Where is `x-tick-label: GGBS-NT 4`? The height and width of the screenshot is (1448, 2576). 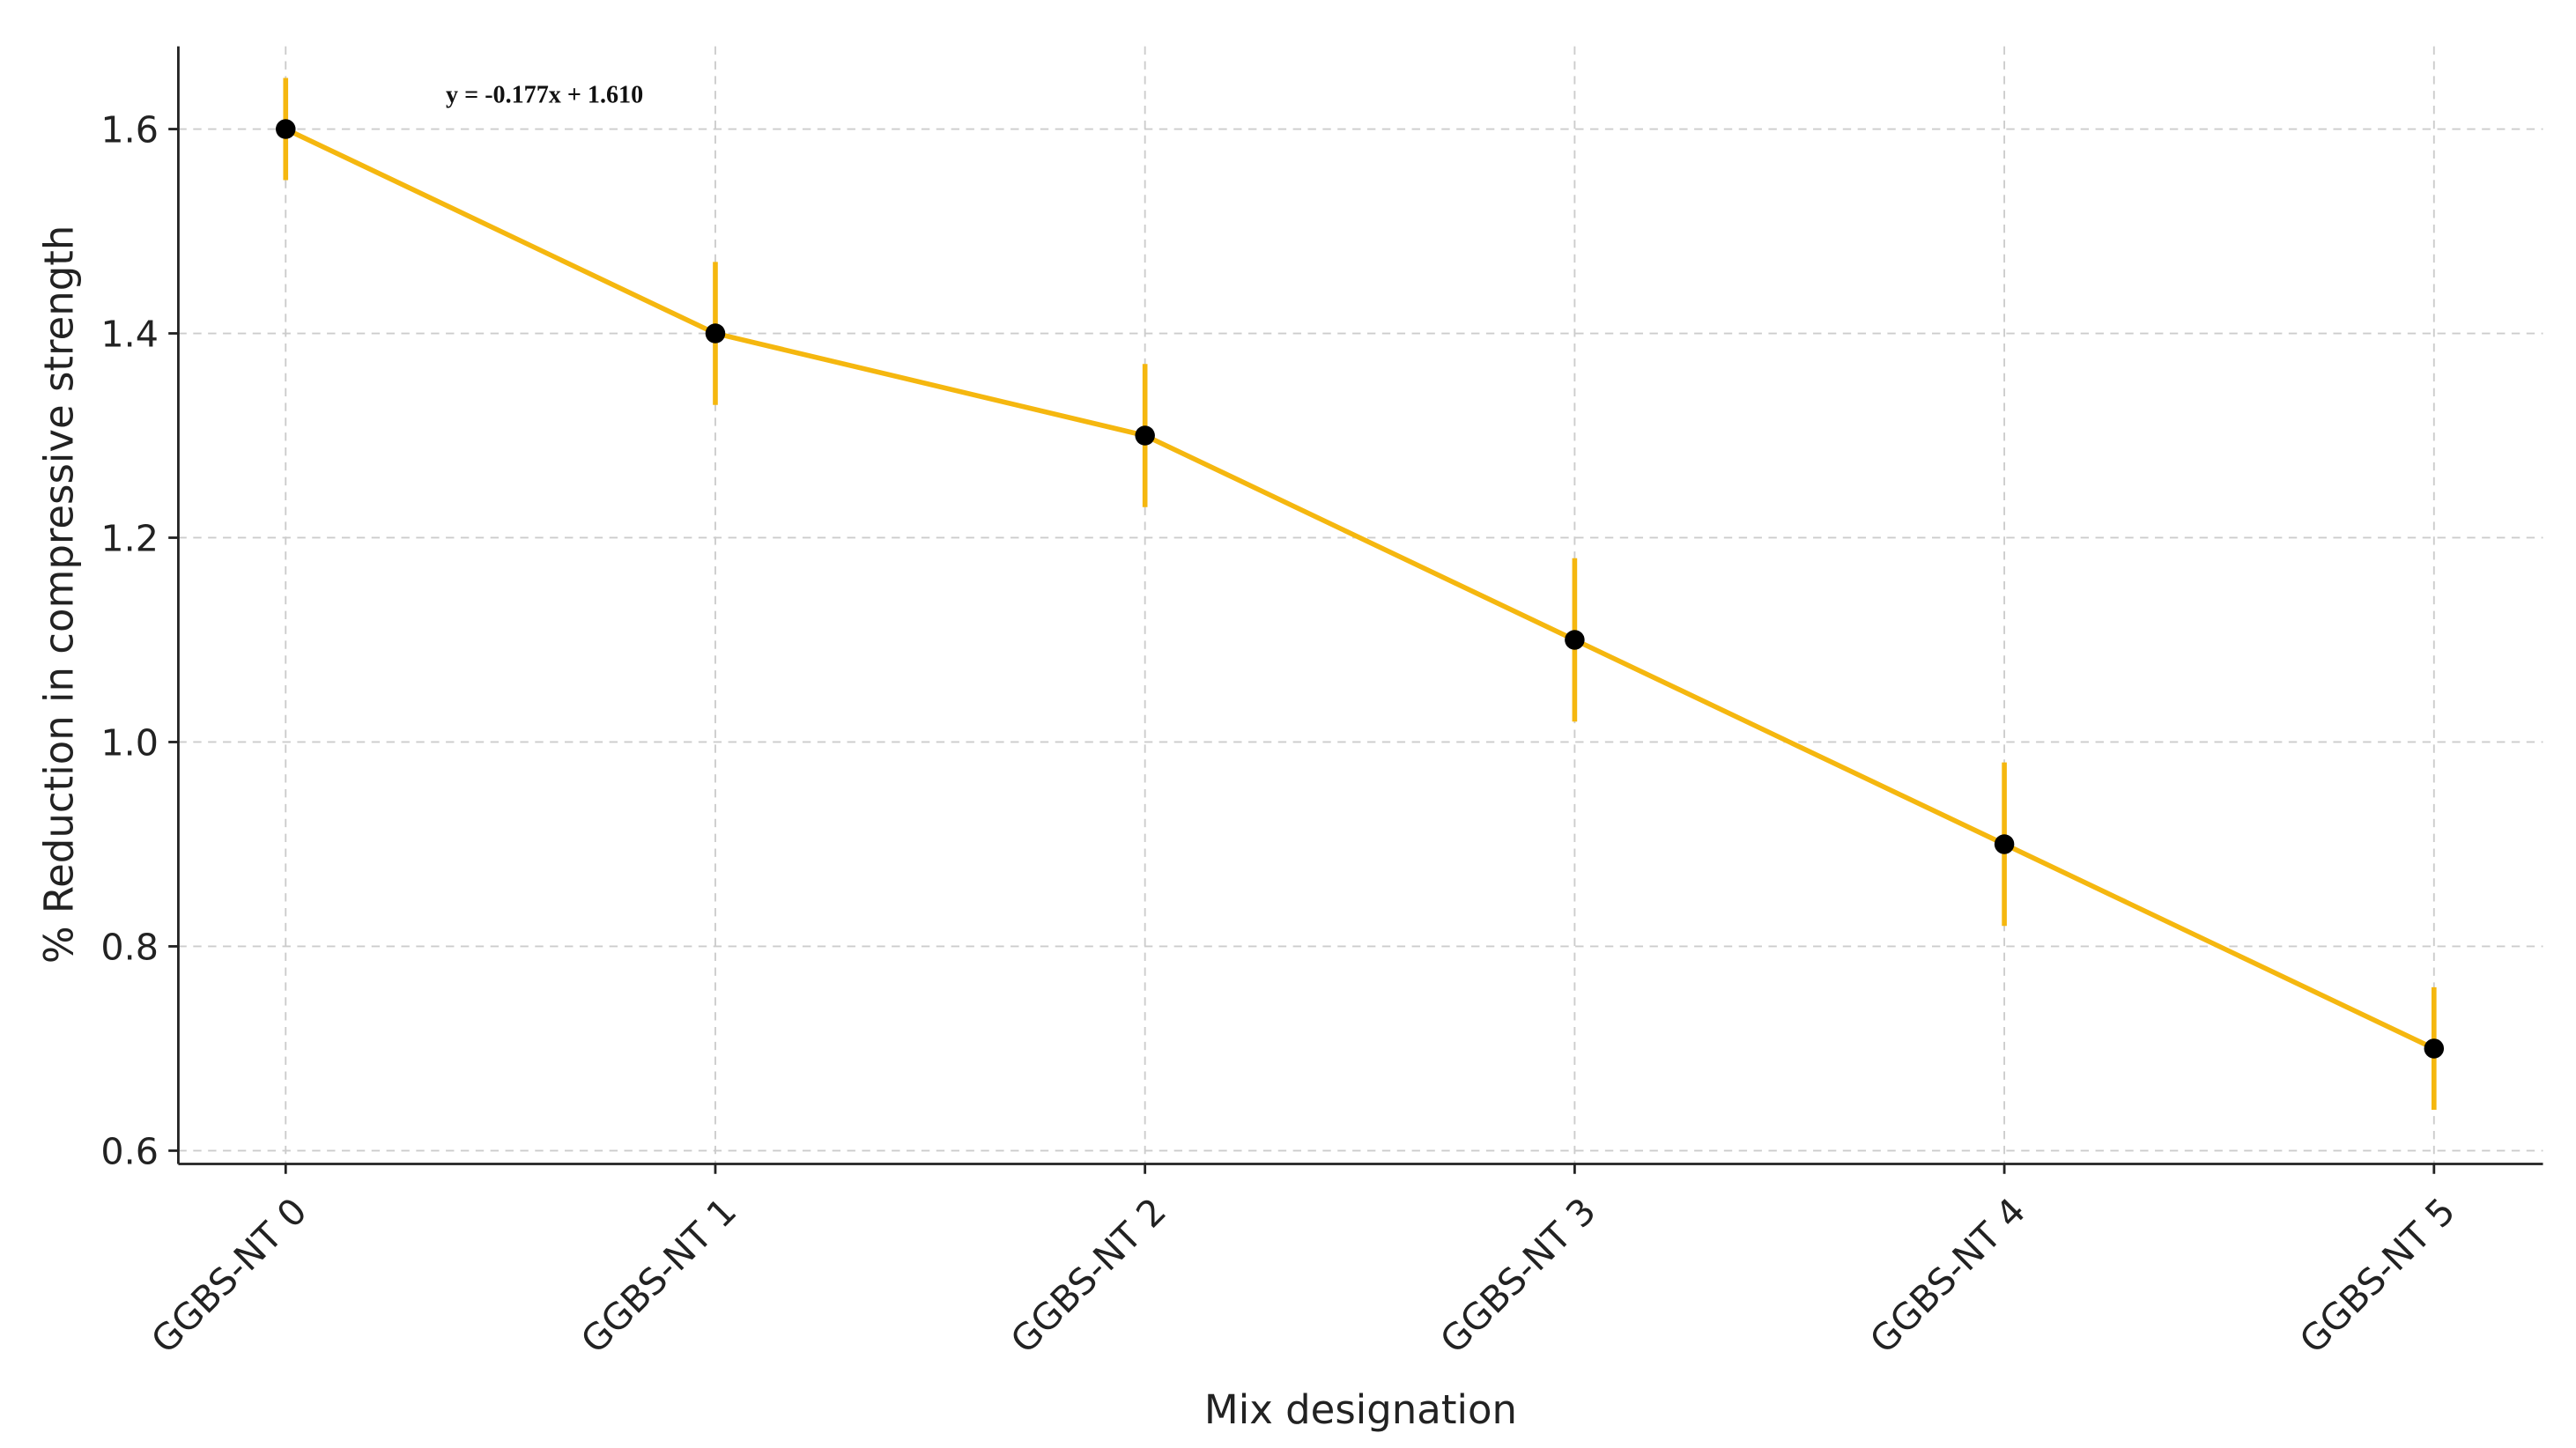 x-tick-label: GGBS-NT 4 is located at coordinates (1947, 1276).